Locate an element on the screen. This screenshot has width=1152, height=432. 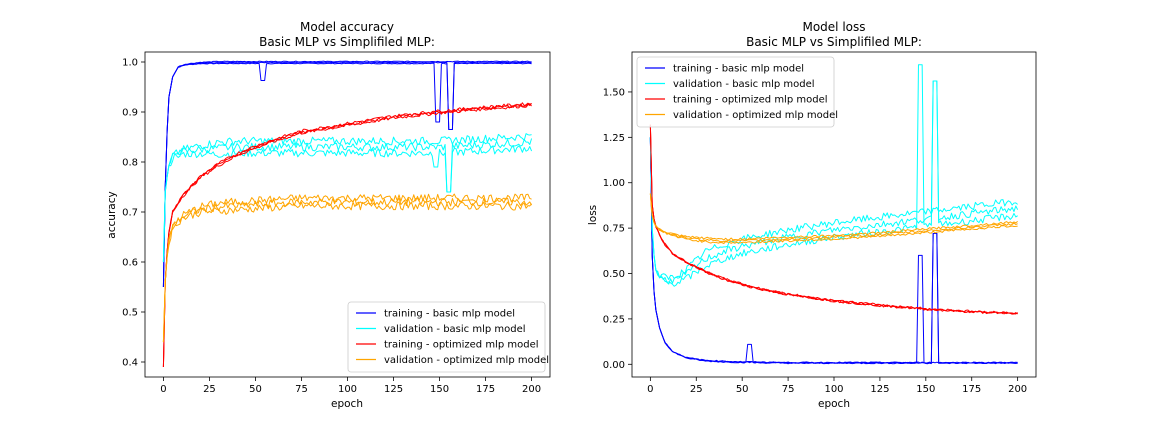
accuracy-chart-title-line2: Basic MLP vs Simplifiled MLP: is located at coordinates (347, 42).